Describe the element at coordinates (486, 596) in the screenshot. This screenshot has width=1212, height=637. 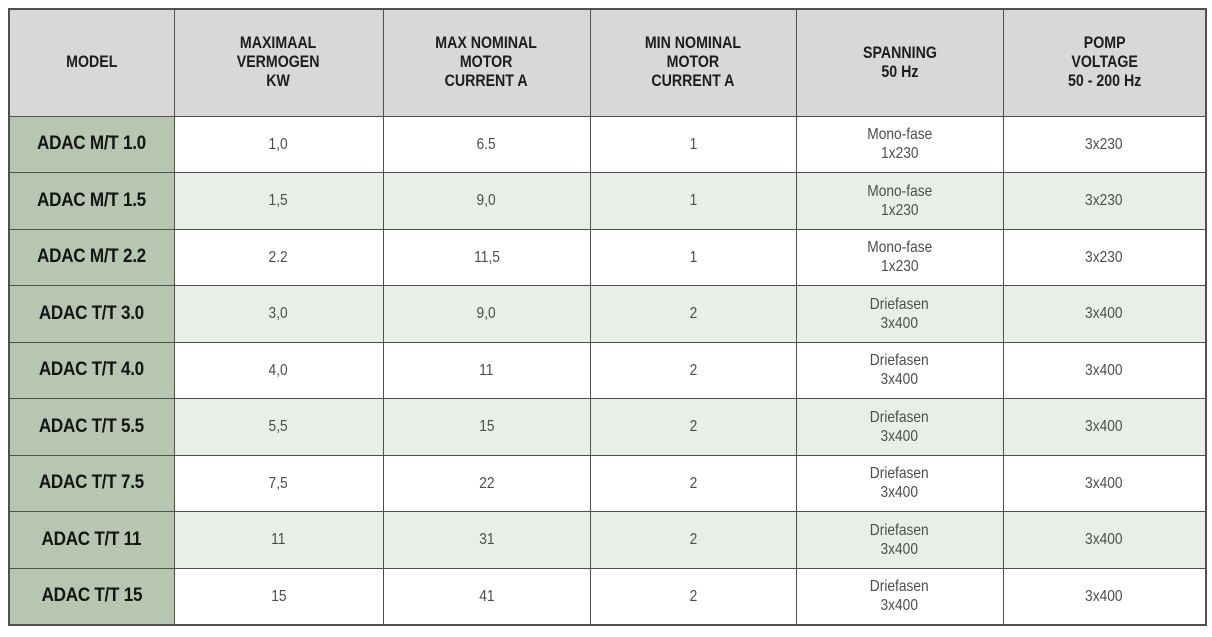
I see `value-cell-max-current: 41` at that location.